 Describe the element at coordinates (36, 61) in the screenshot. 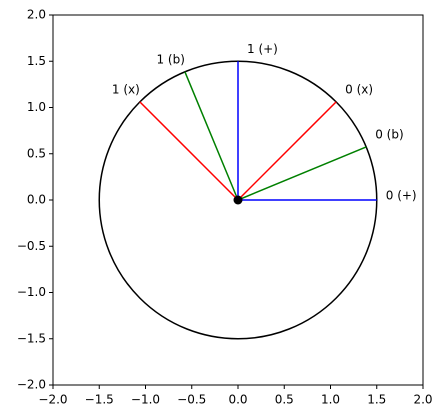

I see `y-tick-label: 1.5` at that location.